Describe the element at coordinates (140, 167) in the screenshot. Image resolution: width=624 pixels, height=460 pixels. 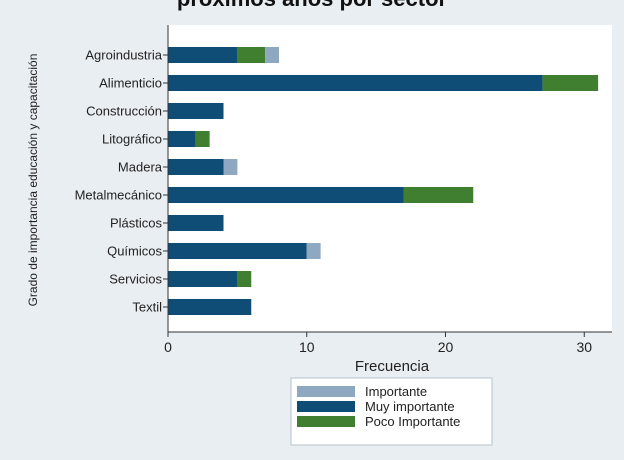
I see `y-tick-label: Madera` at that location.